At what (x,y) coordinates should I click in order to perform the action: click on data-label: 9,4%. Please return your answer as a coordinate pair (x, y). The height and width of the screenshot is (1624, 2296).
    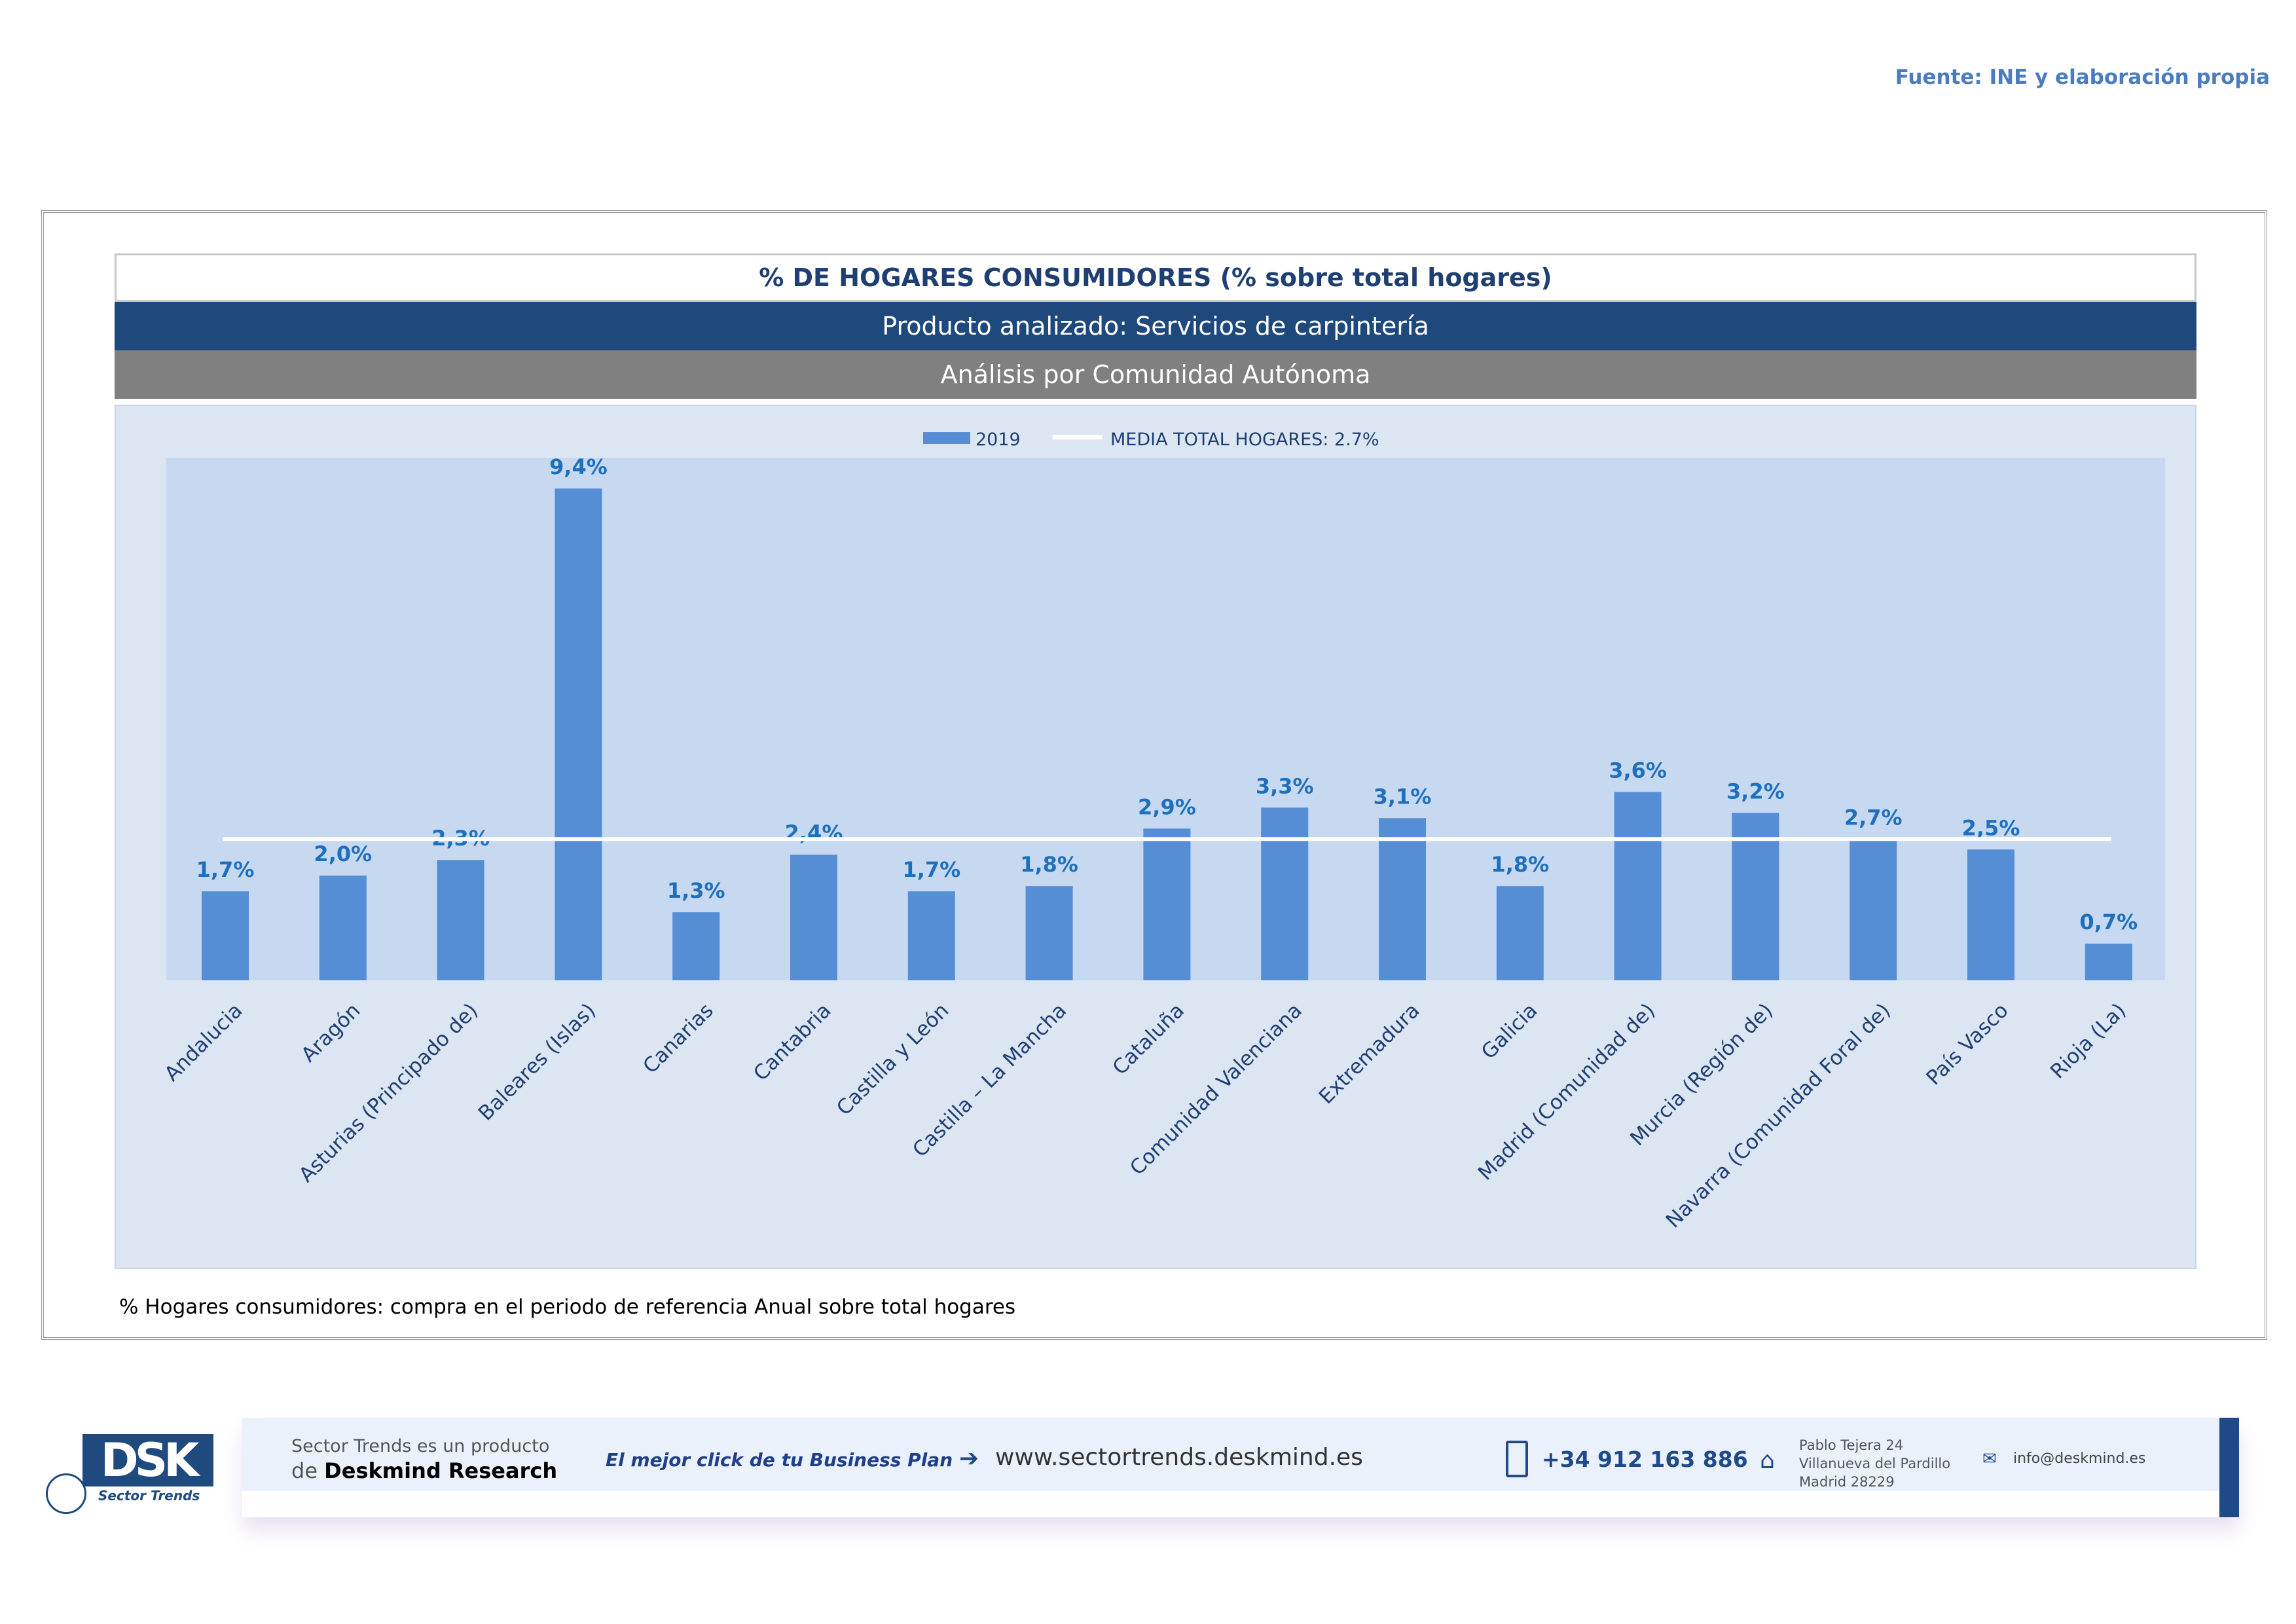
    Looking at the image, I should click on (578, 466).